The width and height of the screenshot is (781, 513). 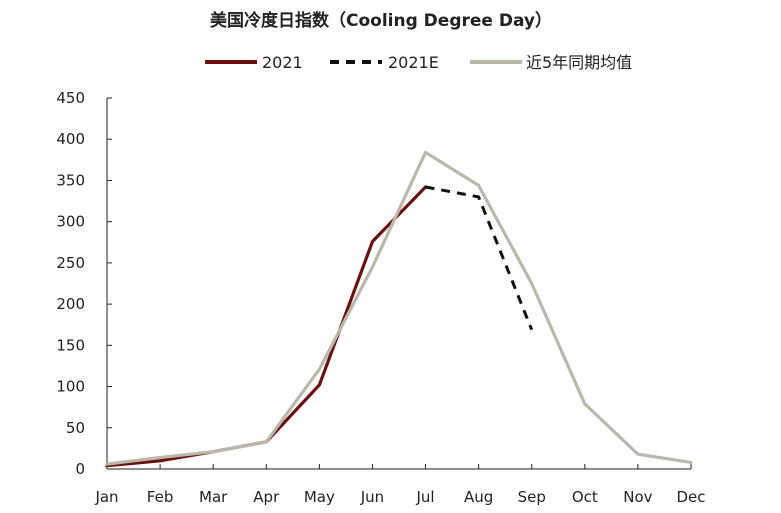 I want to click on y-tick-label: 50, so click(x=75, y=428).